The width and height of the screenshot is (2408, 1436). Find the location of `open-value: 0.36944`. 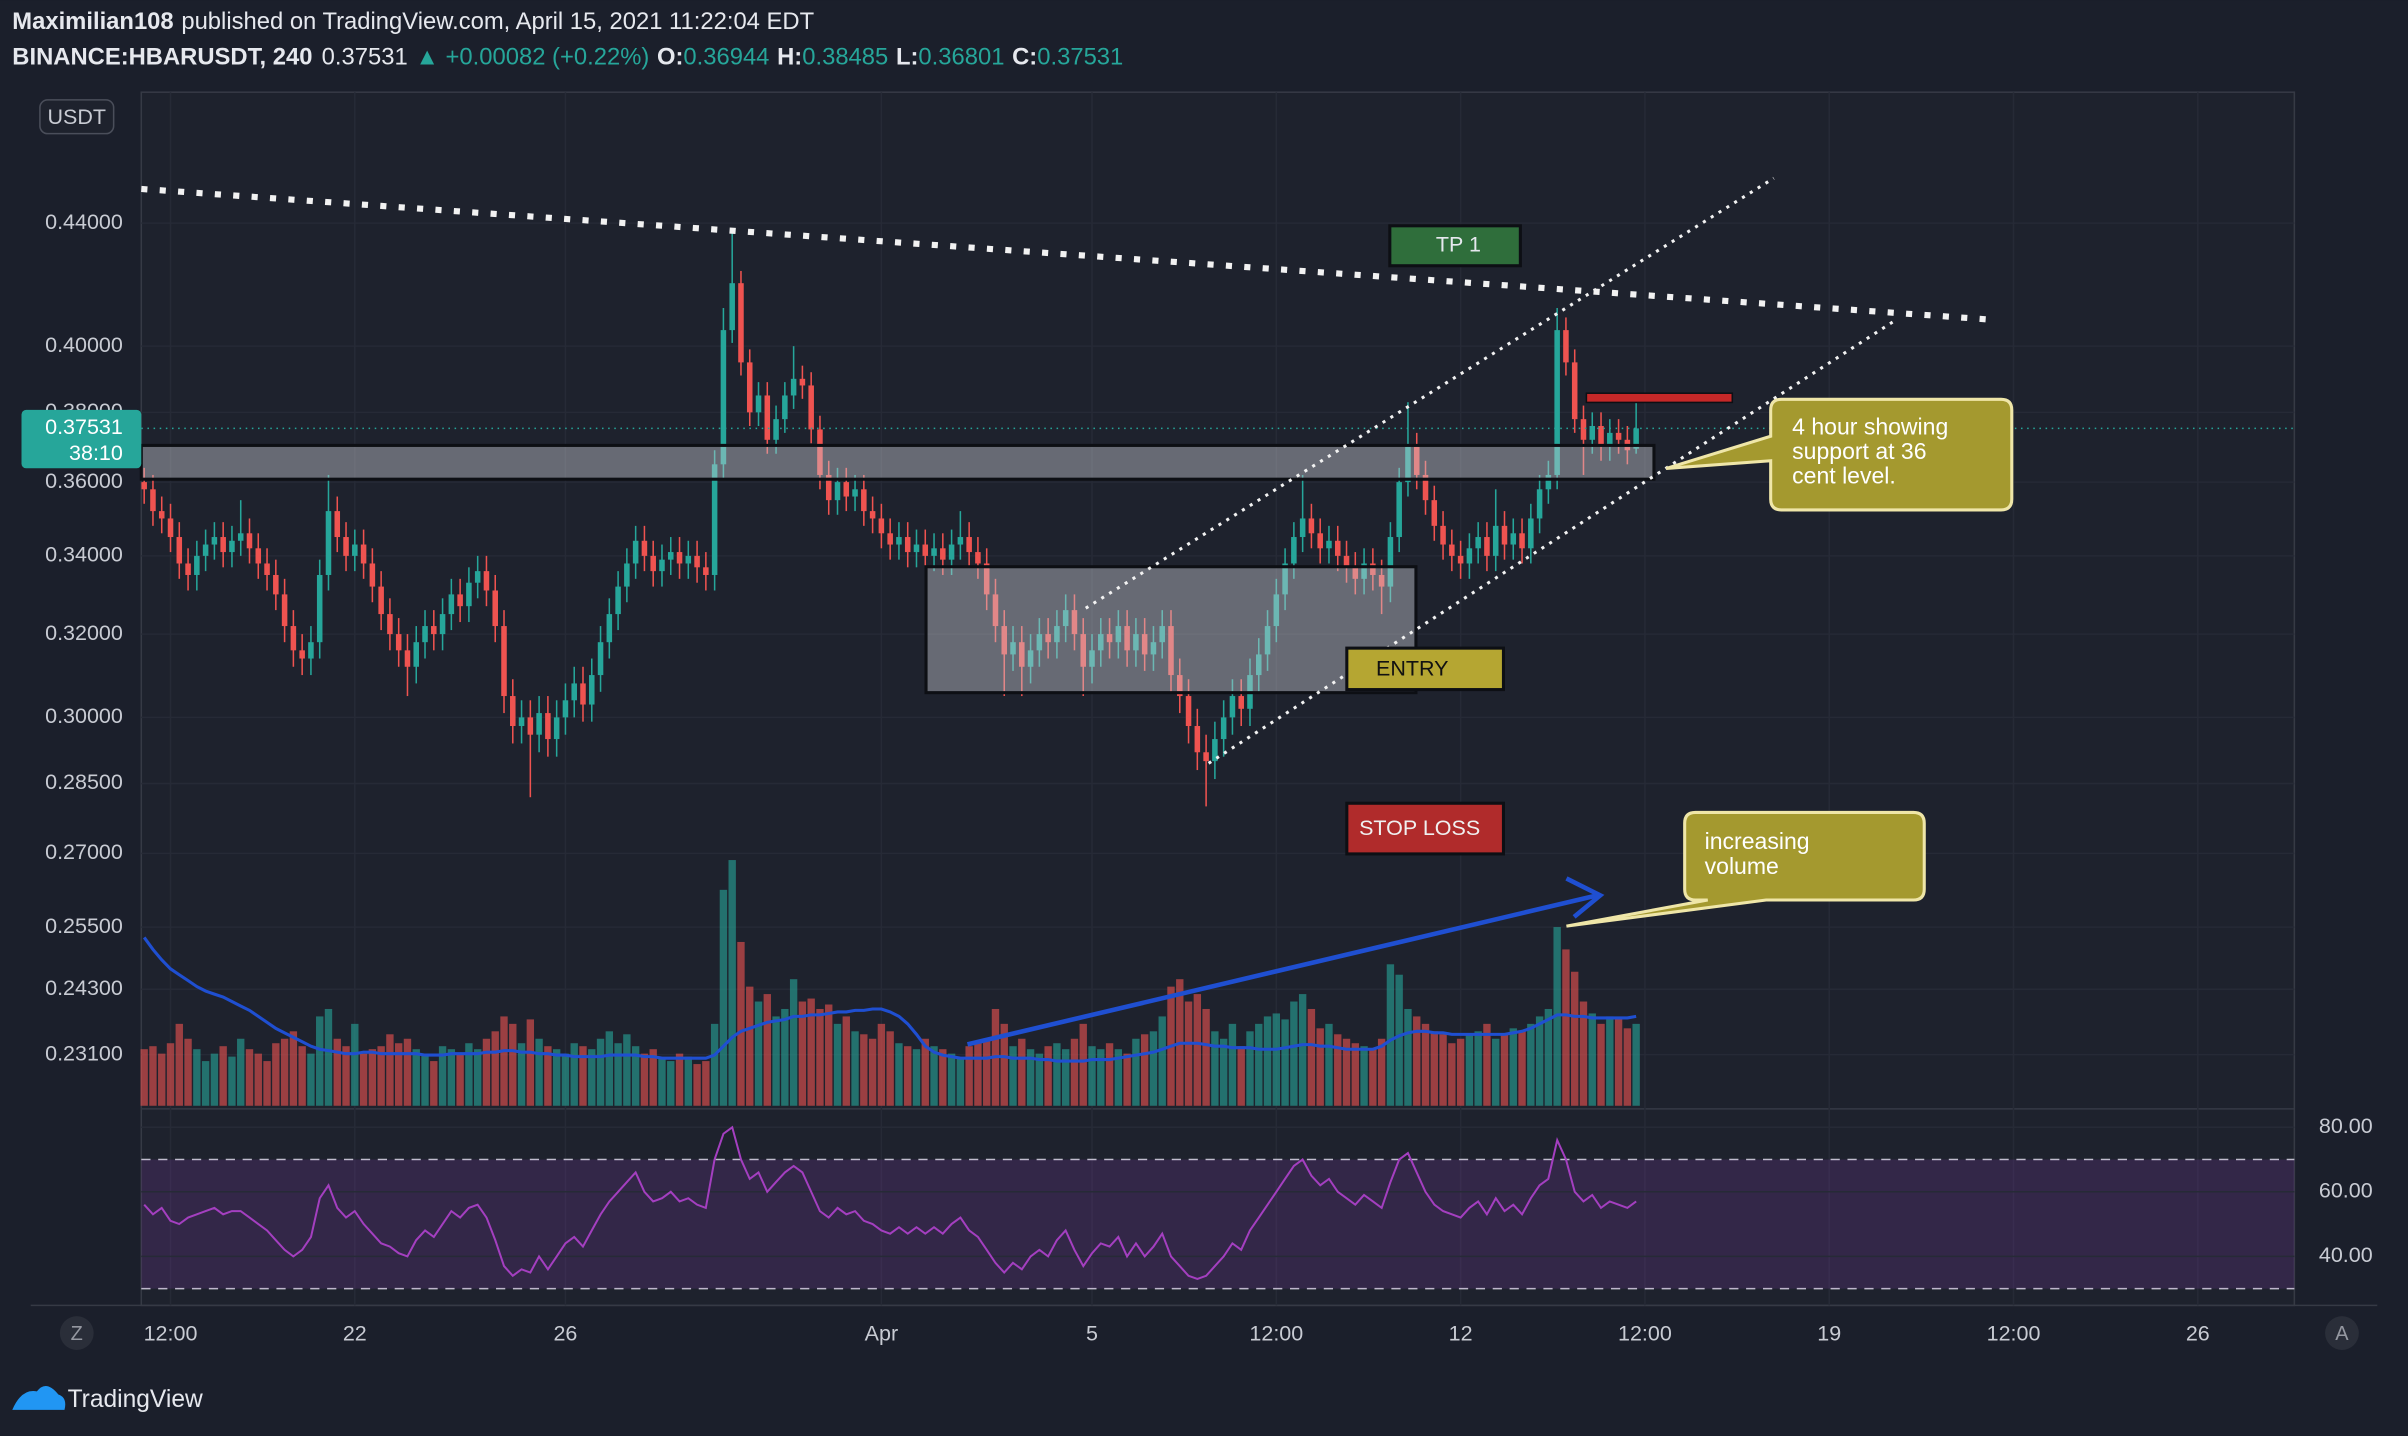

open-value: 0.36944 is located at coordinates (726, 57).